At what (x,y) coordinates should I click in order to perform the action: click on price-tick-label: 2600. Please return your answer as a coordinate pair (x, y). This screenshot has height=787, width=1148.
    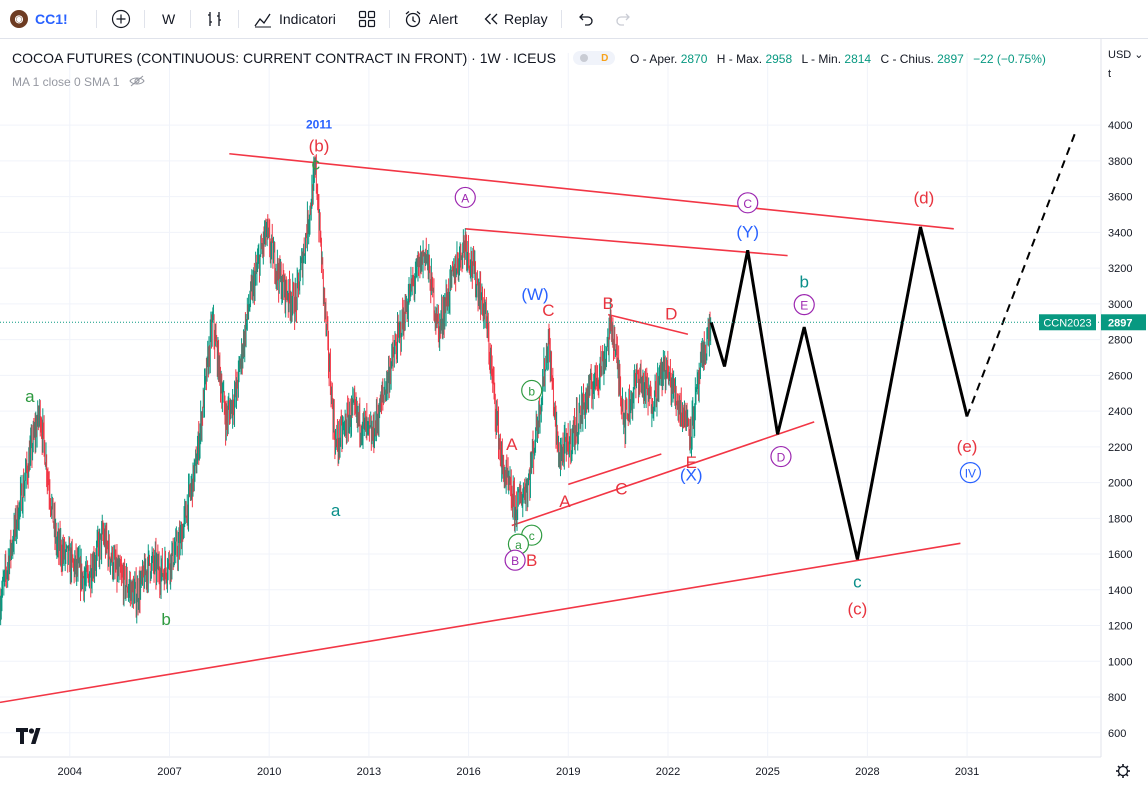
    Looking at the image, I should click on (1120, 376).